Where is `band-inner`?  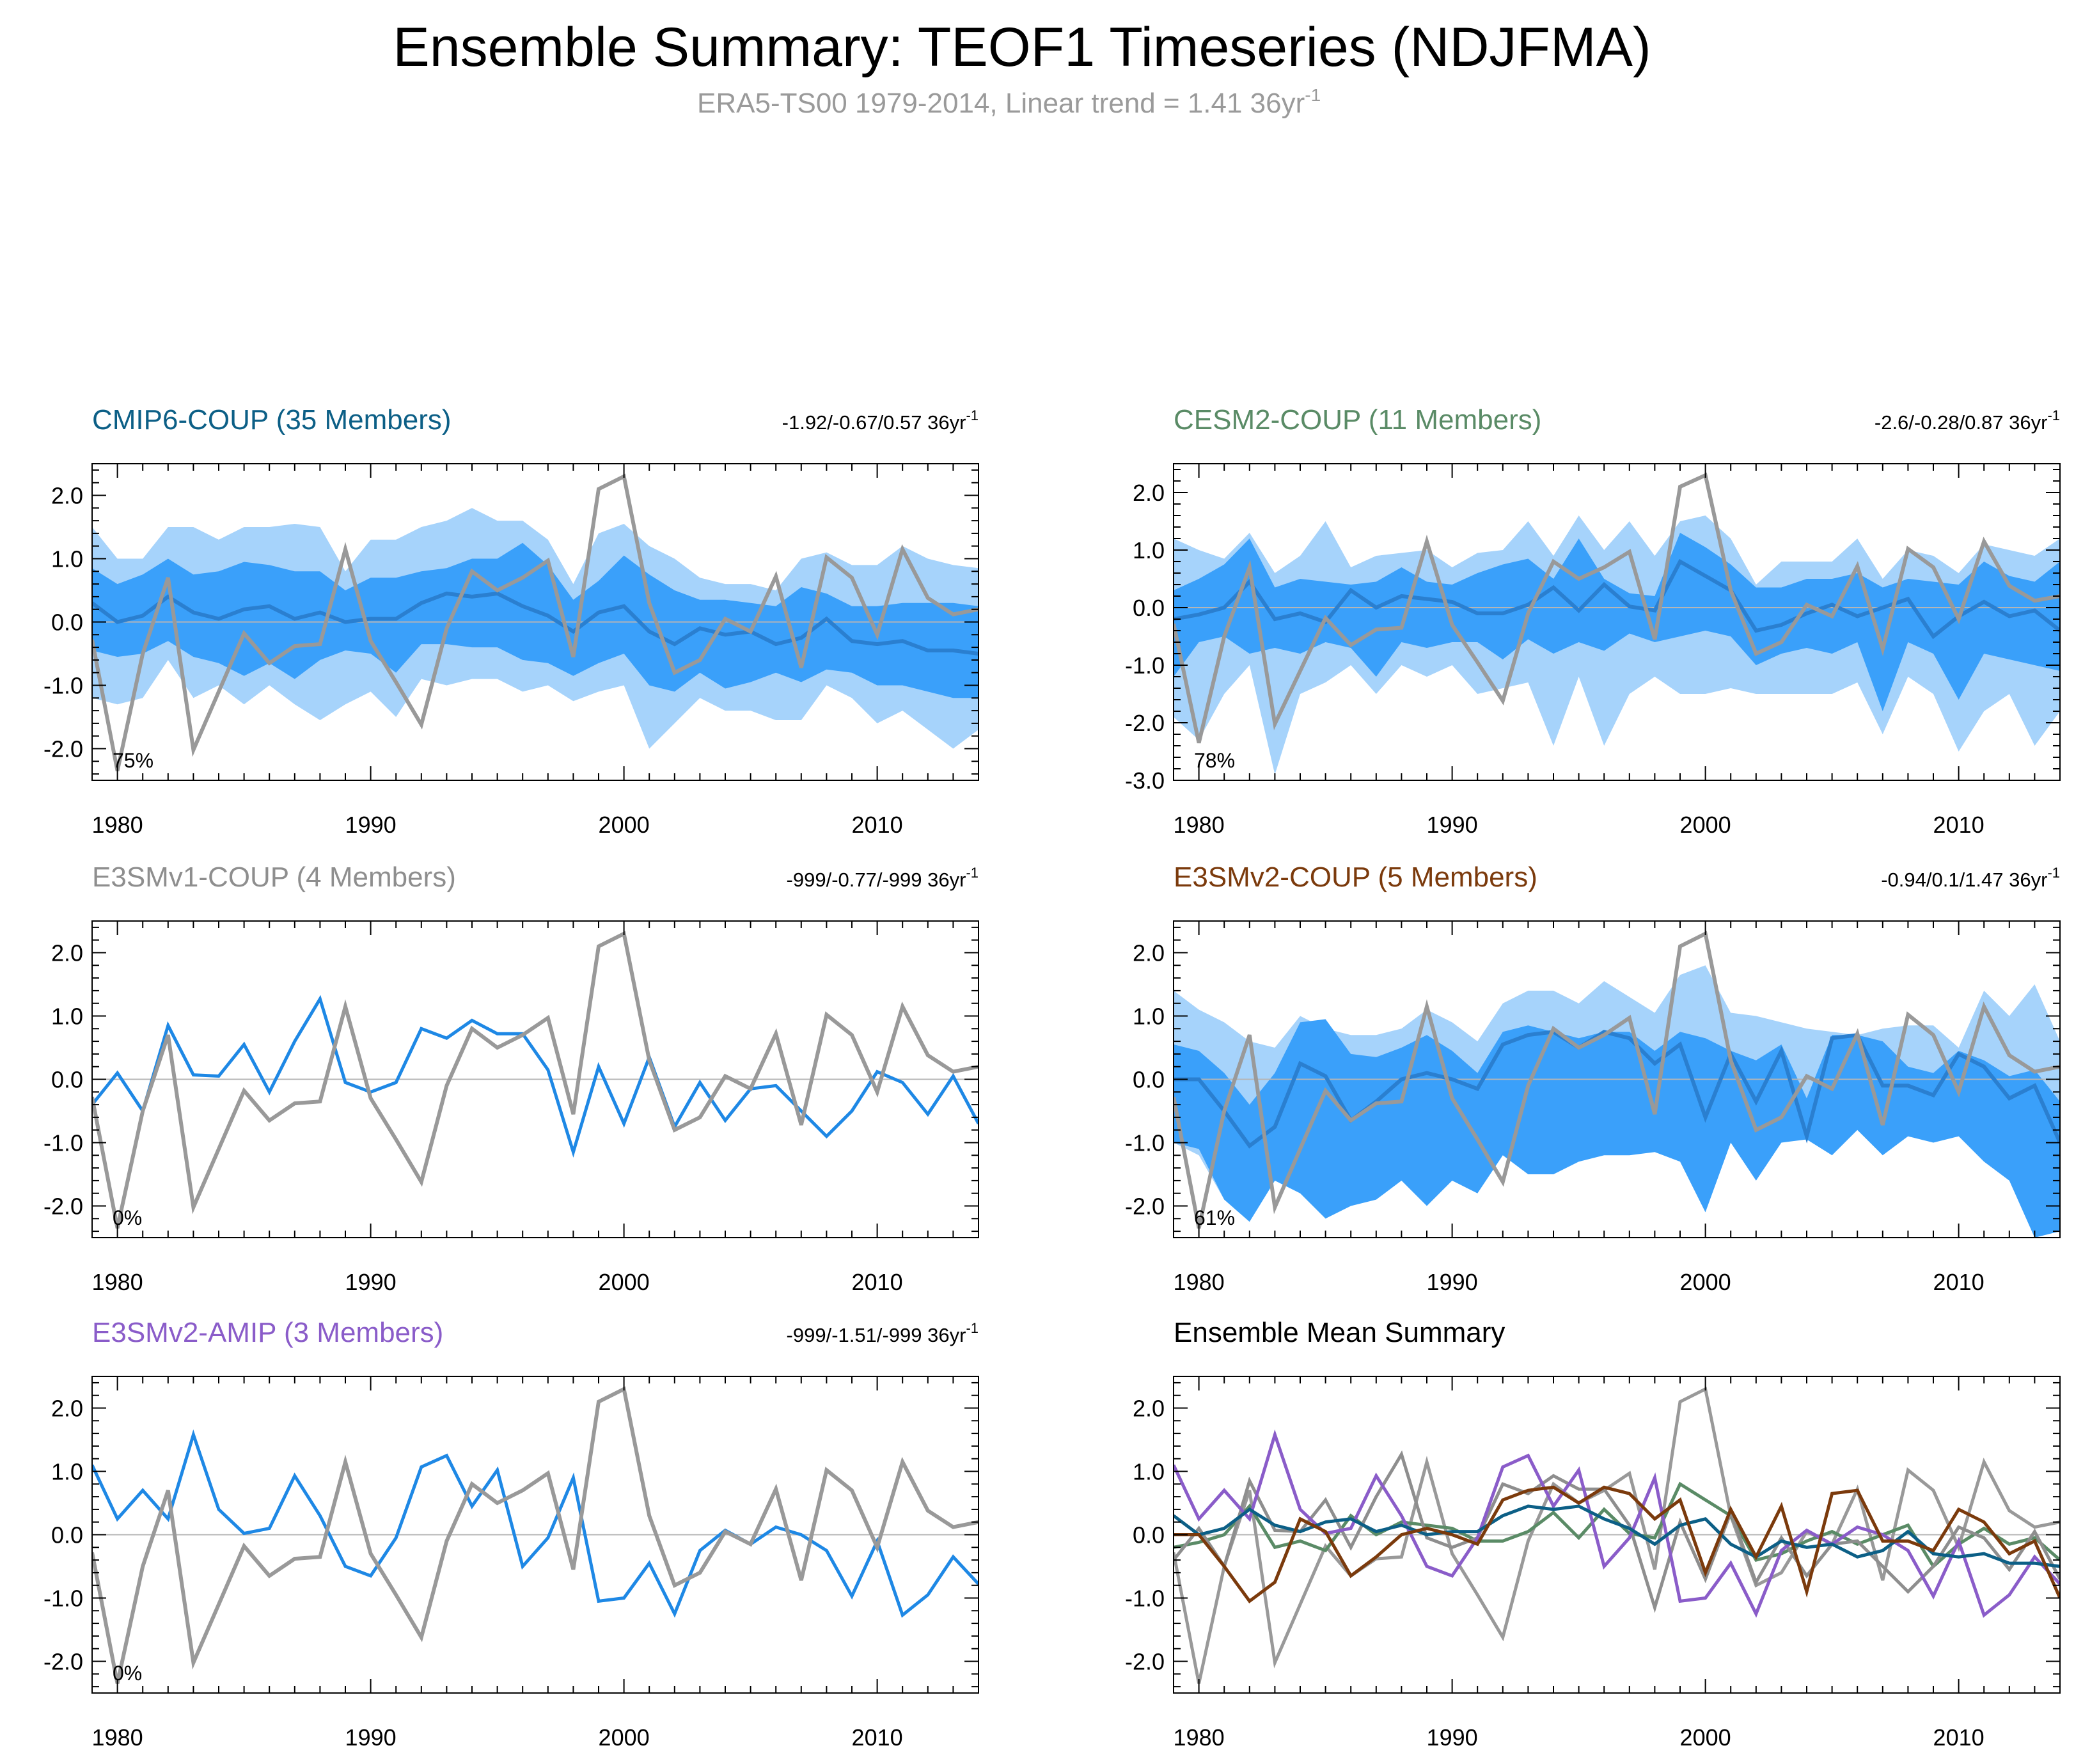 band-inner is located at coordinates (1617, 622).